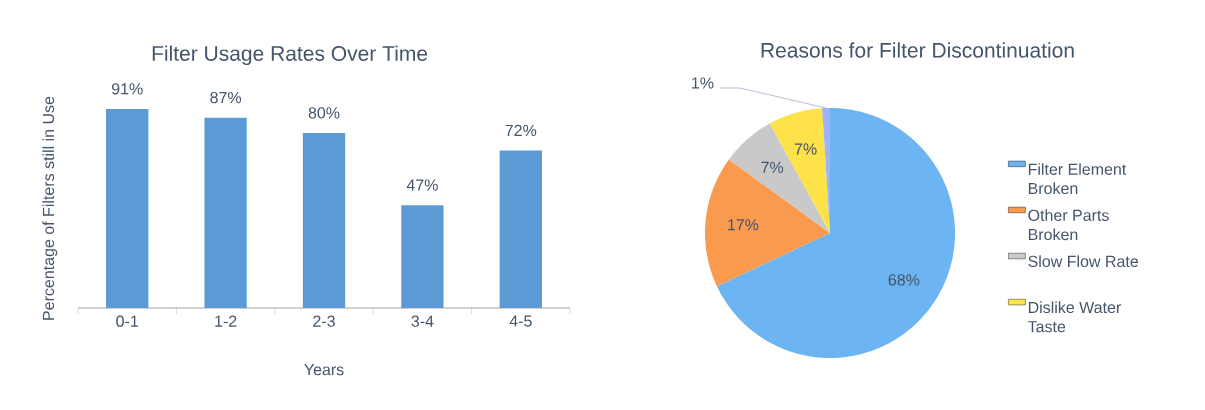 Image resolution: width=1205 pixels, height=410 pixels. What do you see at coordinates (324, 113) in the screenshot?
I see `data-label: 80%` at bounding box center [324, 113].